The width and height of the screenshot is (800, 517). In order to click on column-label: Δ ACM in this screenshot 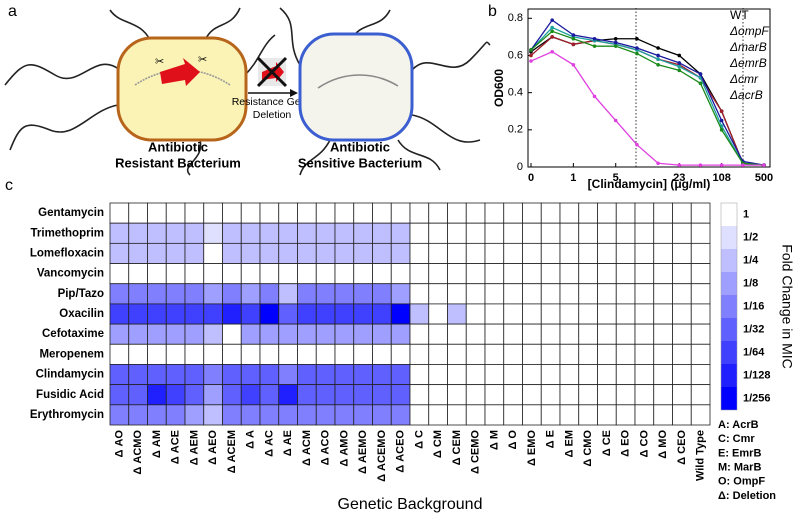, I will do `click(307, 448)`.